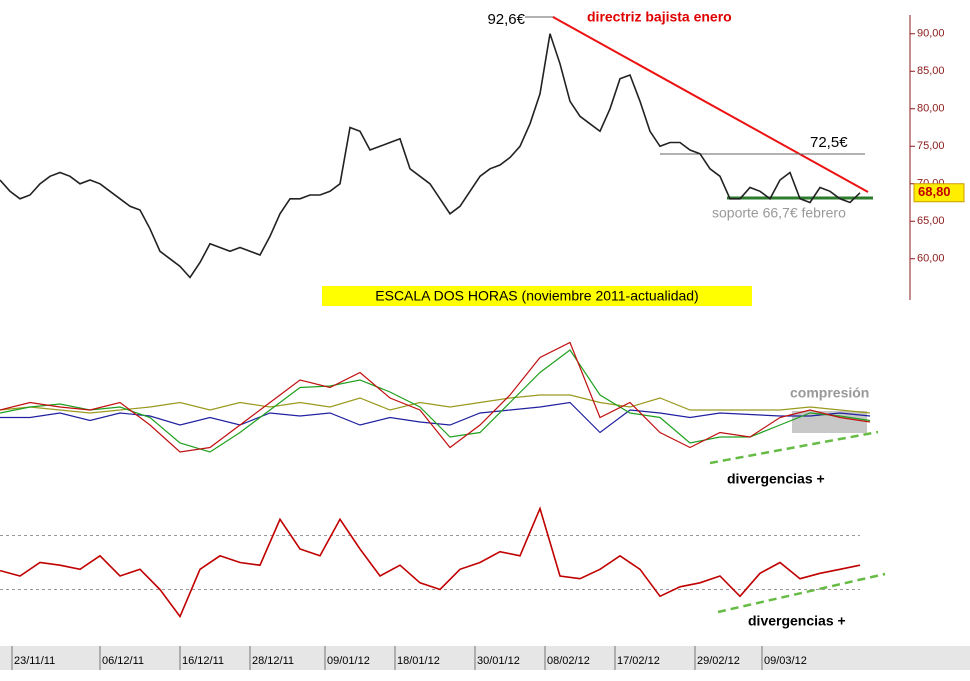 This screenshot has width=970, height=681. Describe the element at coordinates (931, 34) in the screenshot. I see `y-tick-label: 90,00` at that location.